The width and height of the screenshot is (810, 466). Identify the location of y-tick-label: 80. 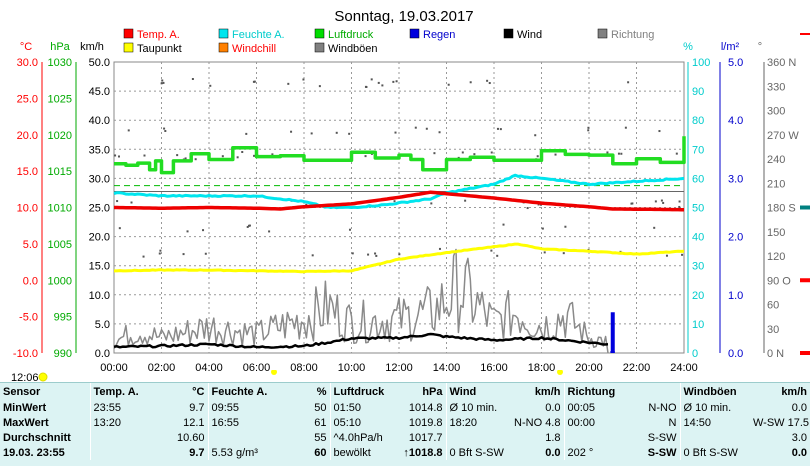
(698, 121).